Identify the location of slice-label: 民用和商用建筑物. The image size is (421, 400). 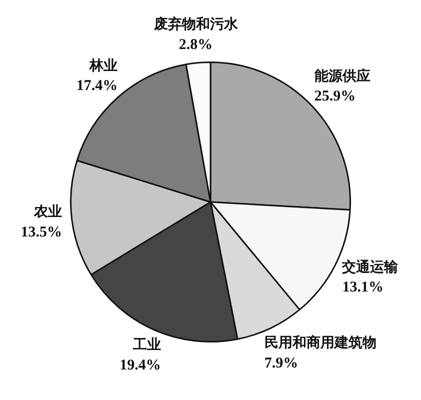
(320, 343).